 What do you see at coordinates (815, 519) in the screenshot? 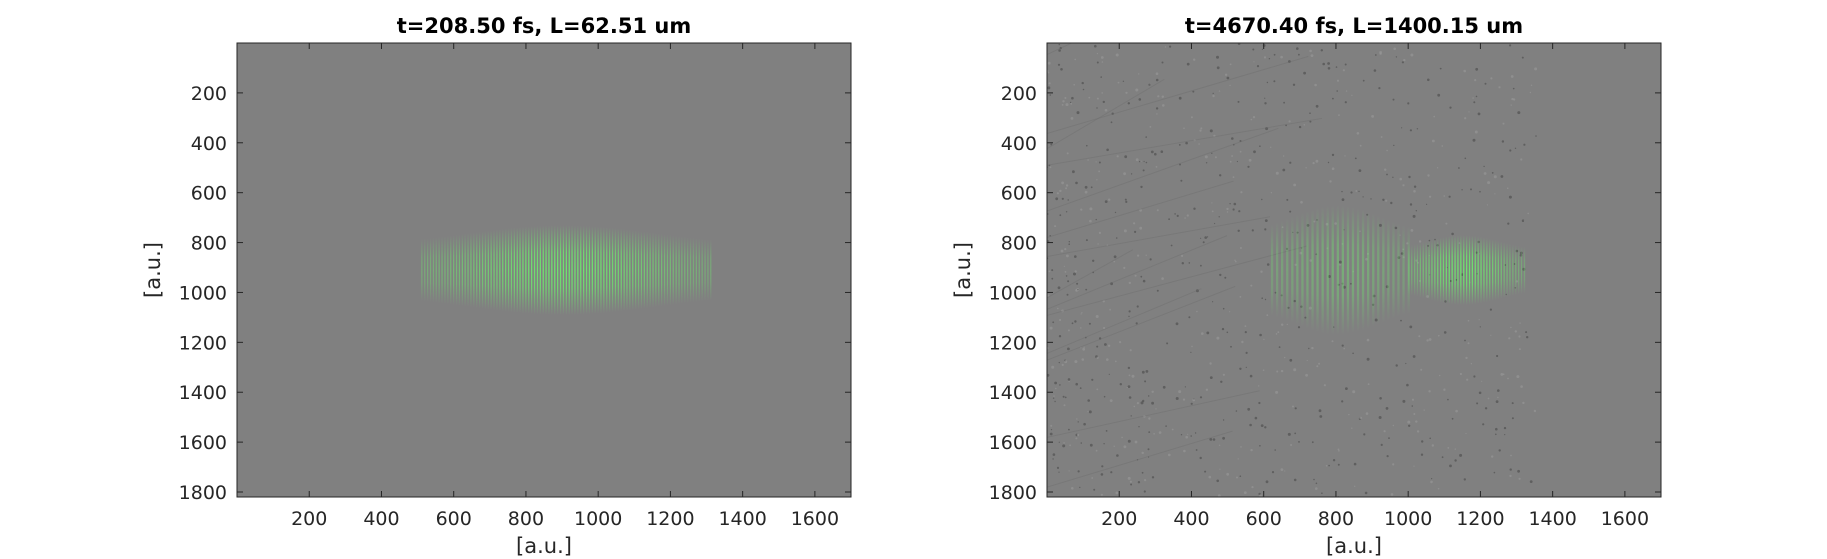
I see `x-tick-label-left: 1600` at bounding box center [815, 519].